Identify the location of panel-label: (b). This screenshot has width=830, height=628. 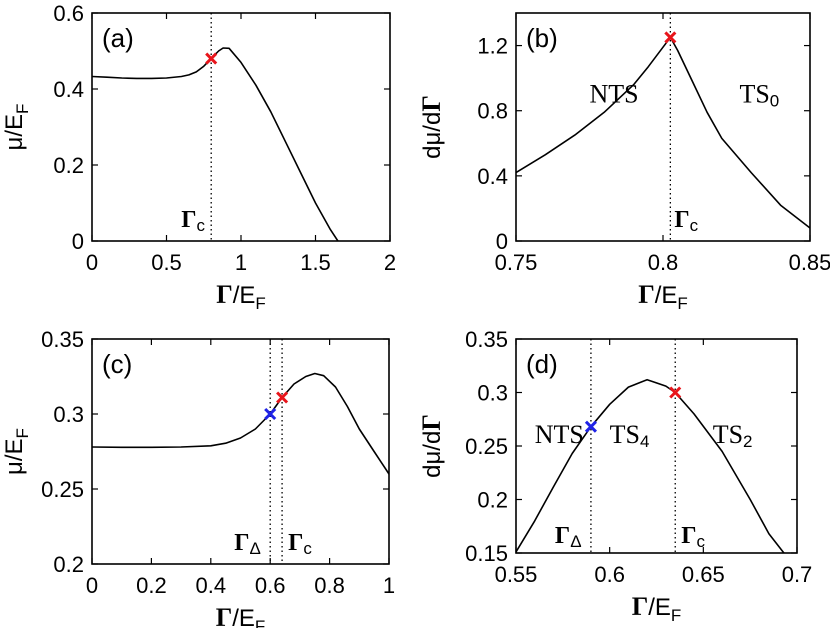
(542, 38).